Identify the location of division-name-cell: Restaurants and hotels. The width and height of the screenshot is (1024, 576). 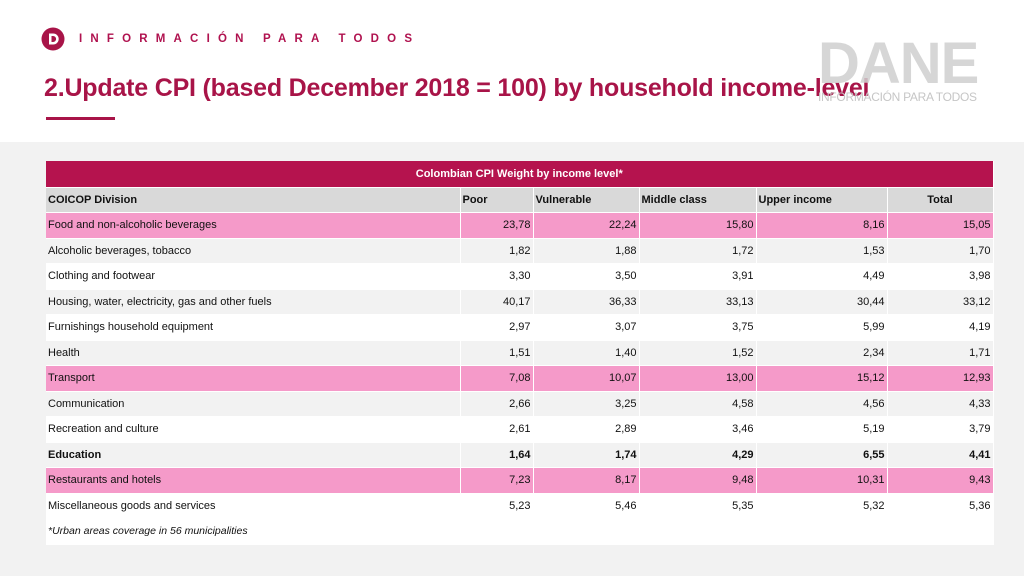
(253, 480).